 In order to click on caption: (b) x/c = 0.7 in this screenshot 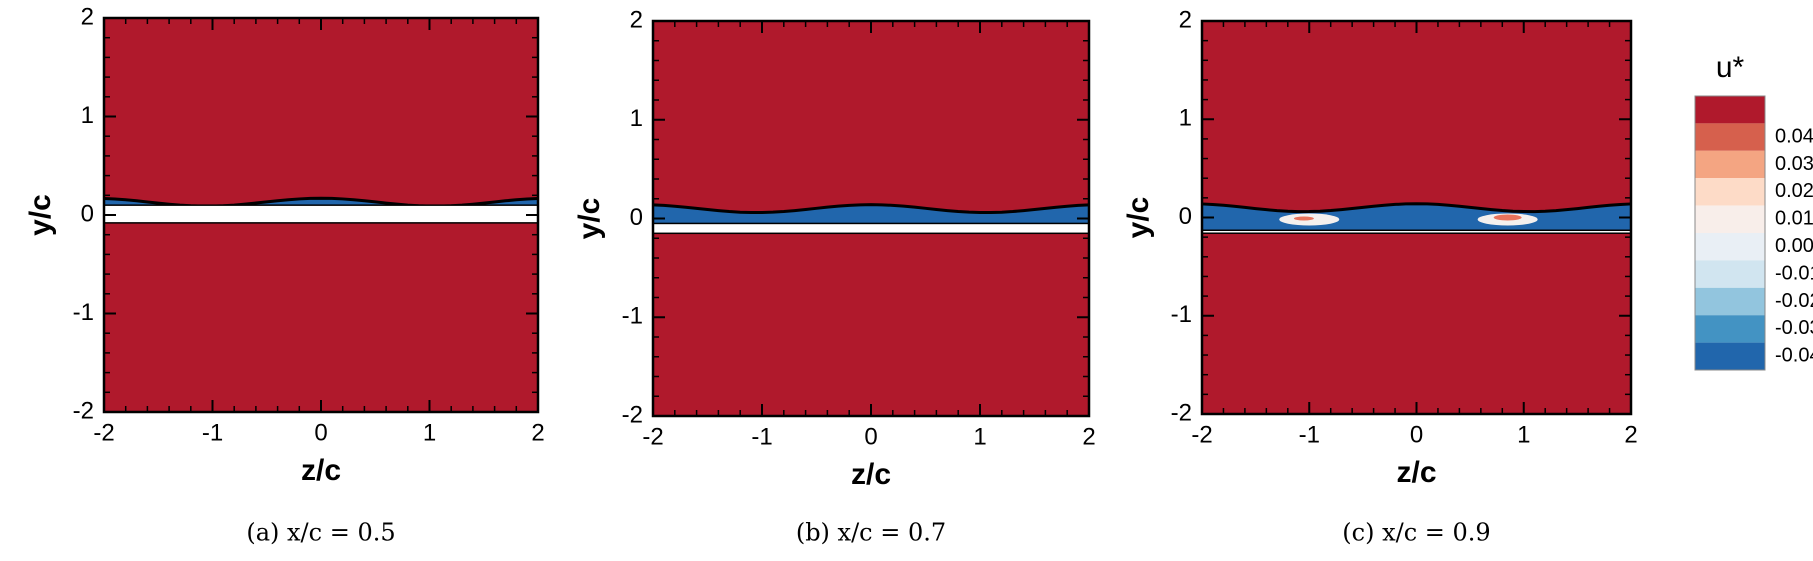, I will do `click(871, 533)`.